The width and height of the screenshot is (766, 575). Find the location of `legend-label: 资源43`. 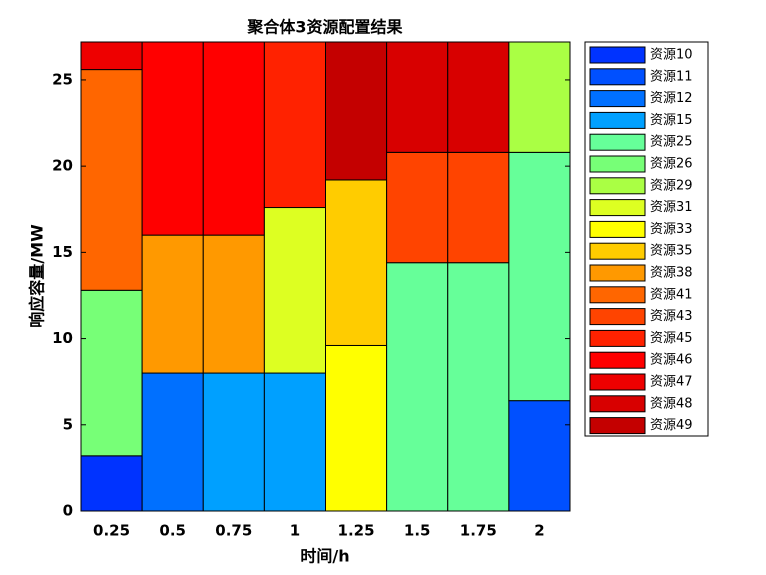

legend-label: 资源43 is located at coordinates (671, 316).